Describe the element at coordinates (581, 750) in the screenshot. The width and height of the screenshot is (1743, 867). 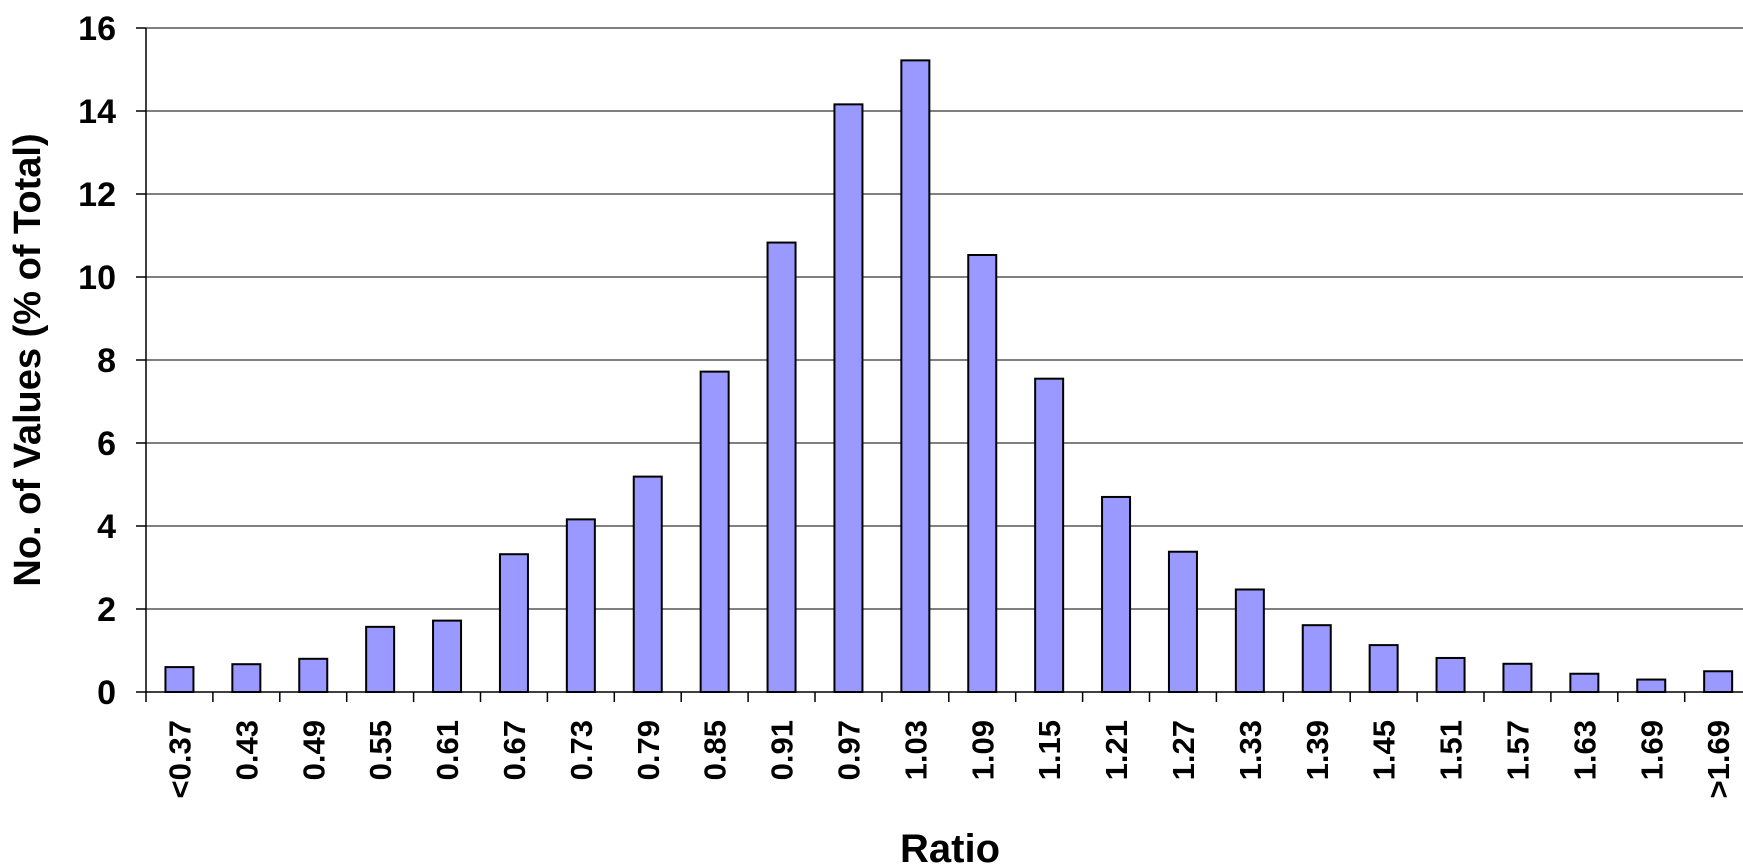
I see `x-tick-label: 0.73` at that location.